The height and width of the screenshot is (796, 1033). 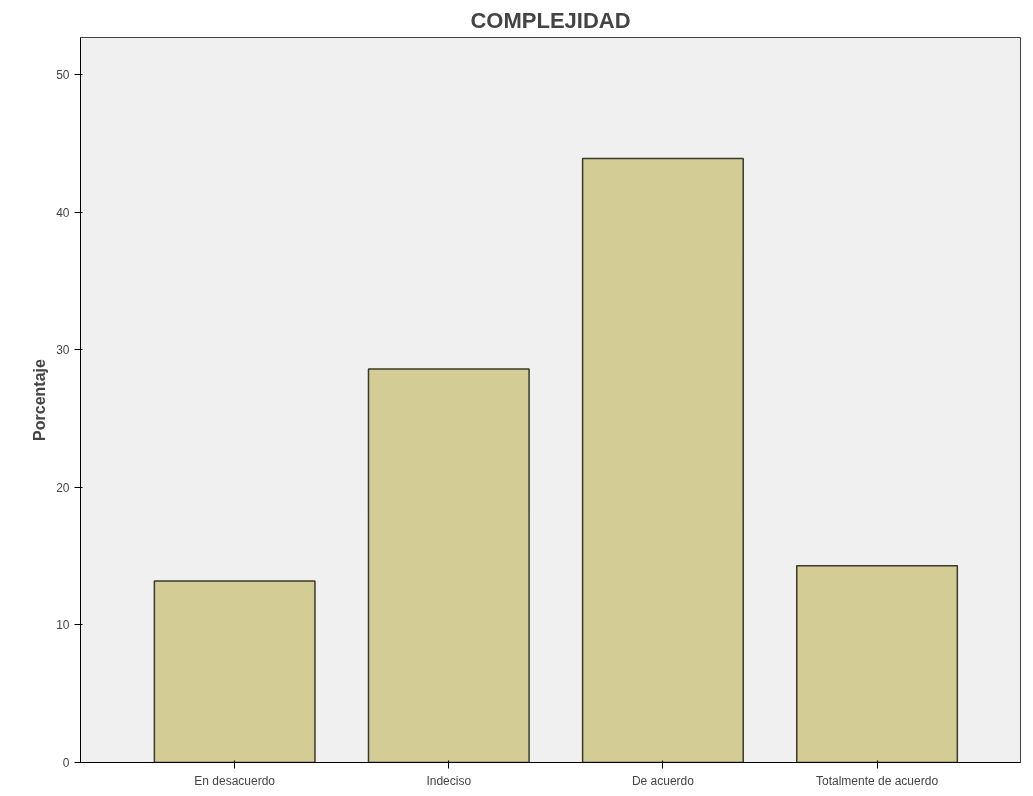 I want to click on y-tick-label: 20, so click(x=63, y=487).